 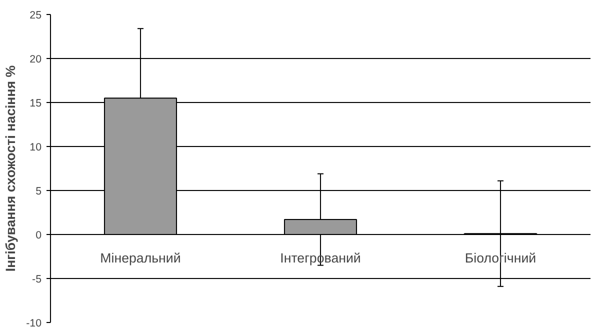 I want to click on y-tick-label: 25, so click(x=36, y=16).